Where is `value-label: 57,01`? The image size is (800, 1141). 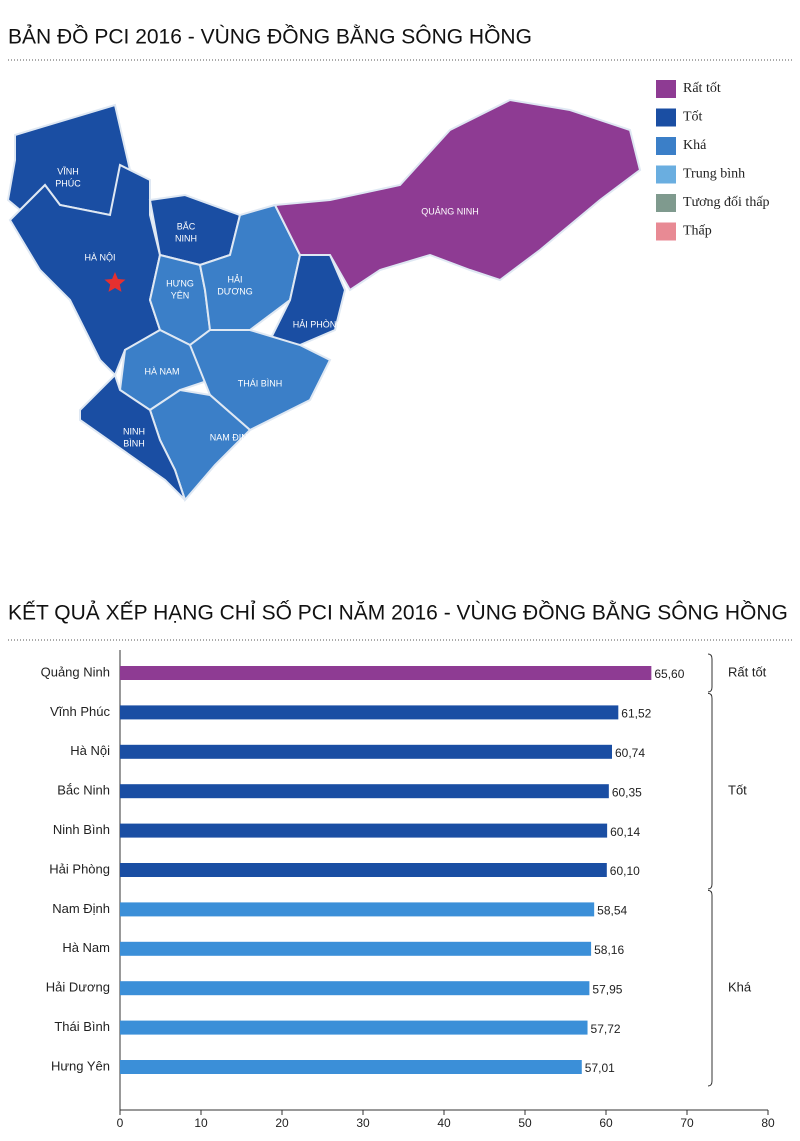
value-label: 57,01 is located at coordinates (600, 1068).